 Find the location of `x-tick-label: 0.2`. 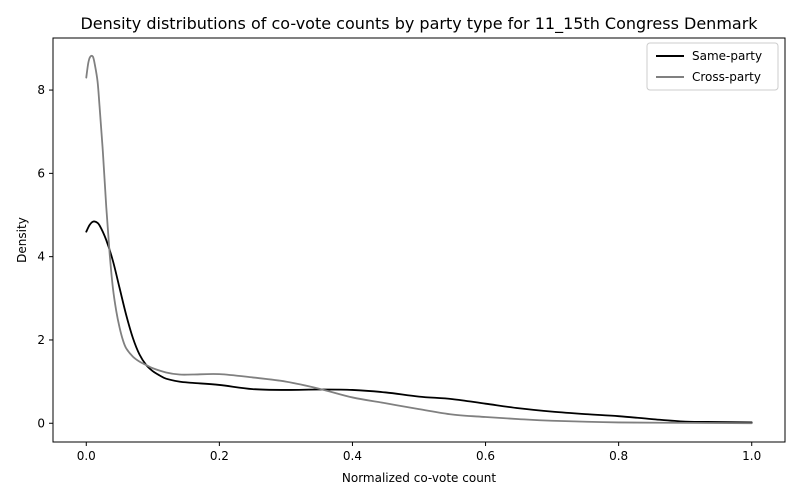

x-tick-label: 0.2 is located at coordinates (219, 456).